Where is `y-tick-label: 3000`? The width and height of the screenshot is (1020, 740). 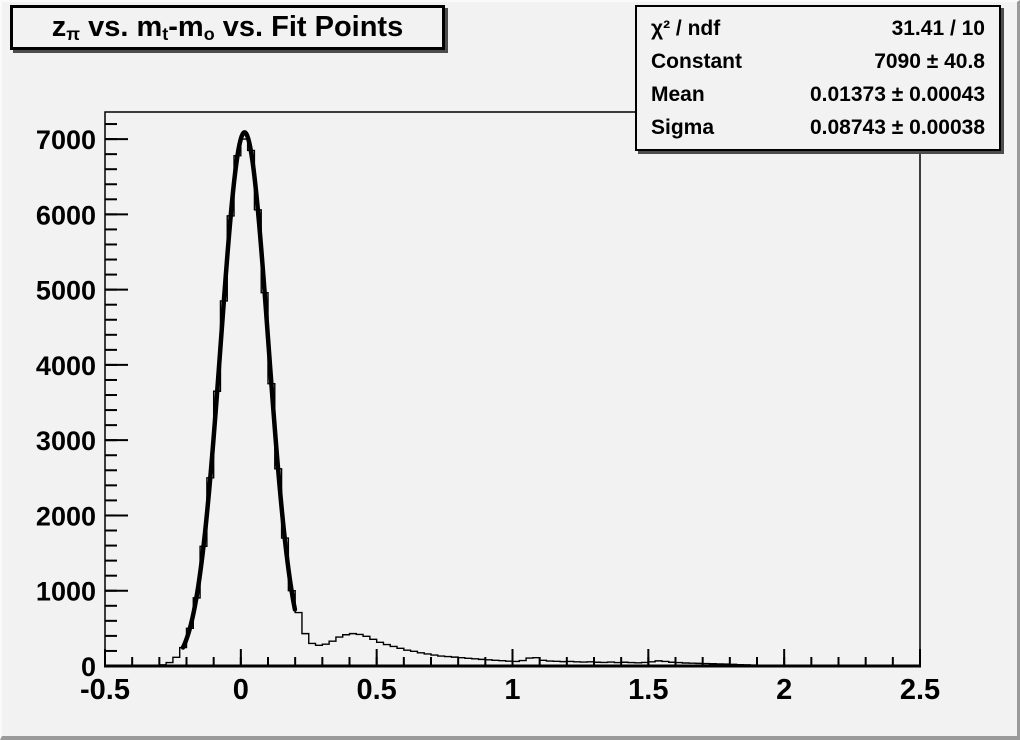
y-tick-label: 3000 is located at coordinates (66, 441).